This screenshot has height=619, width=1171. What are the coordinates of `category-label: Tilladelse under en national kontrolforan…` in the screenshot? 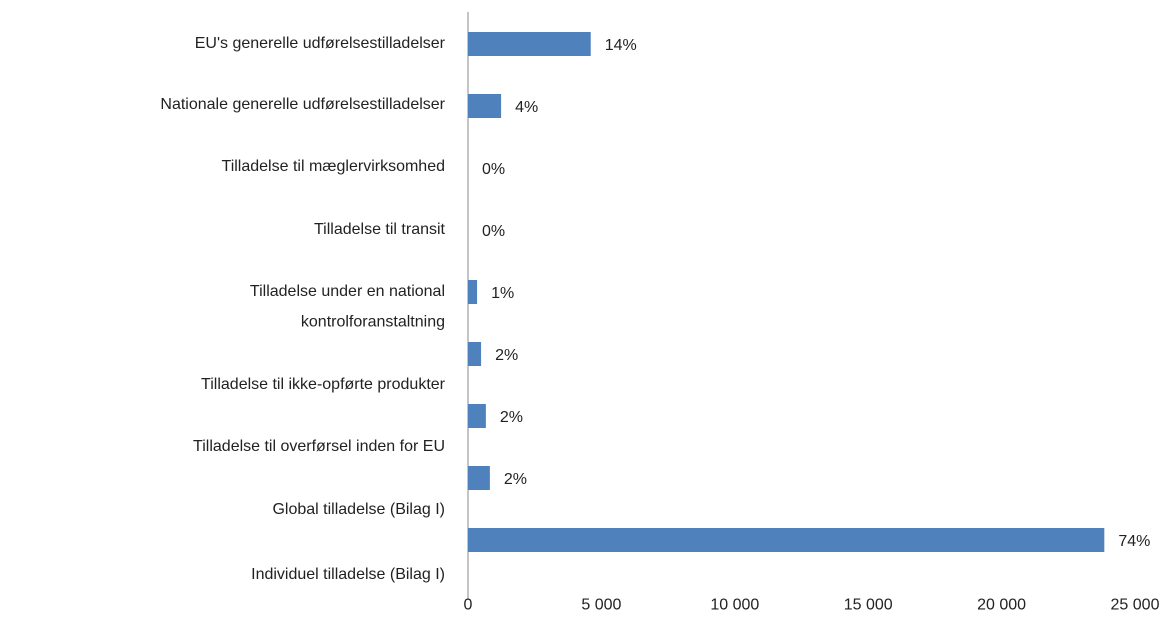 It's located at (347, 306).